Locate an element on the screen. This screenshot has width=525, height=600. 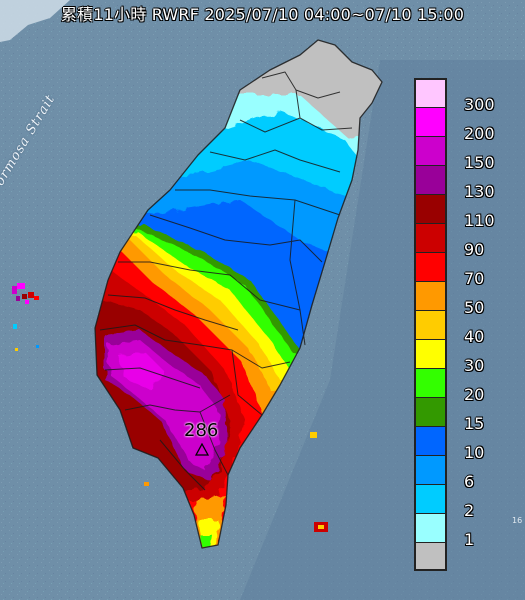
legend-label: 150 is located at coordinates (479, 162).